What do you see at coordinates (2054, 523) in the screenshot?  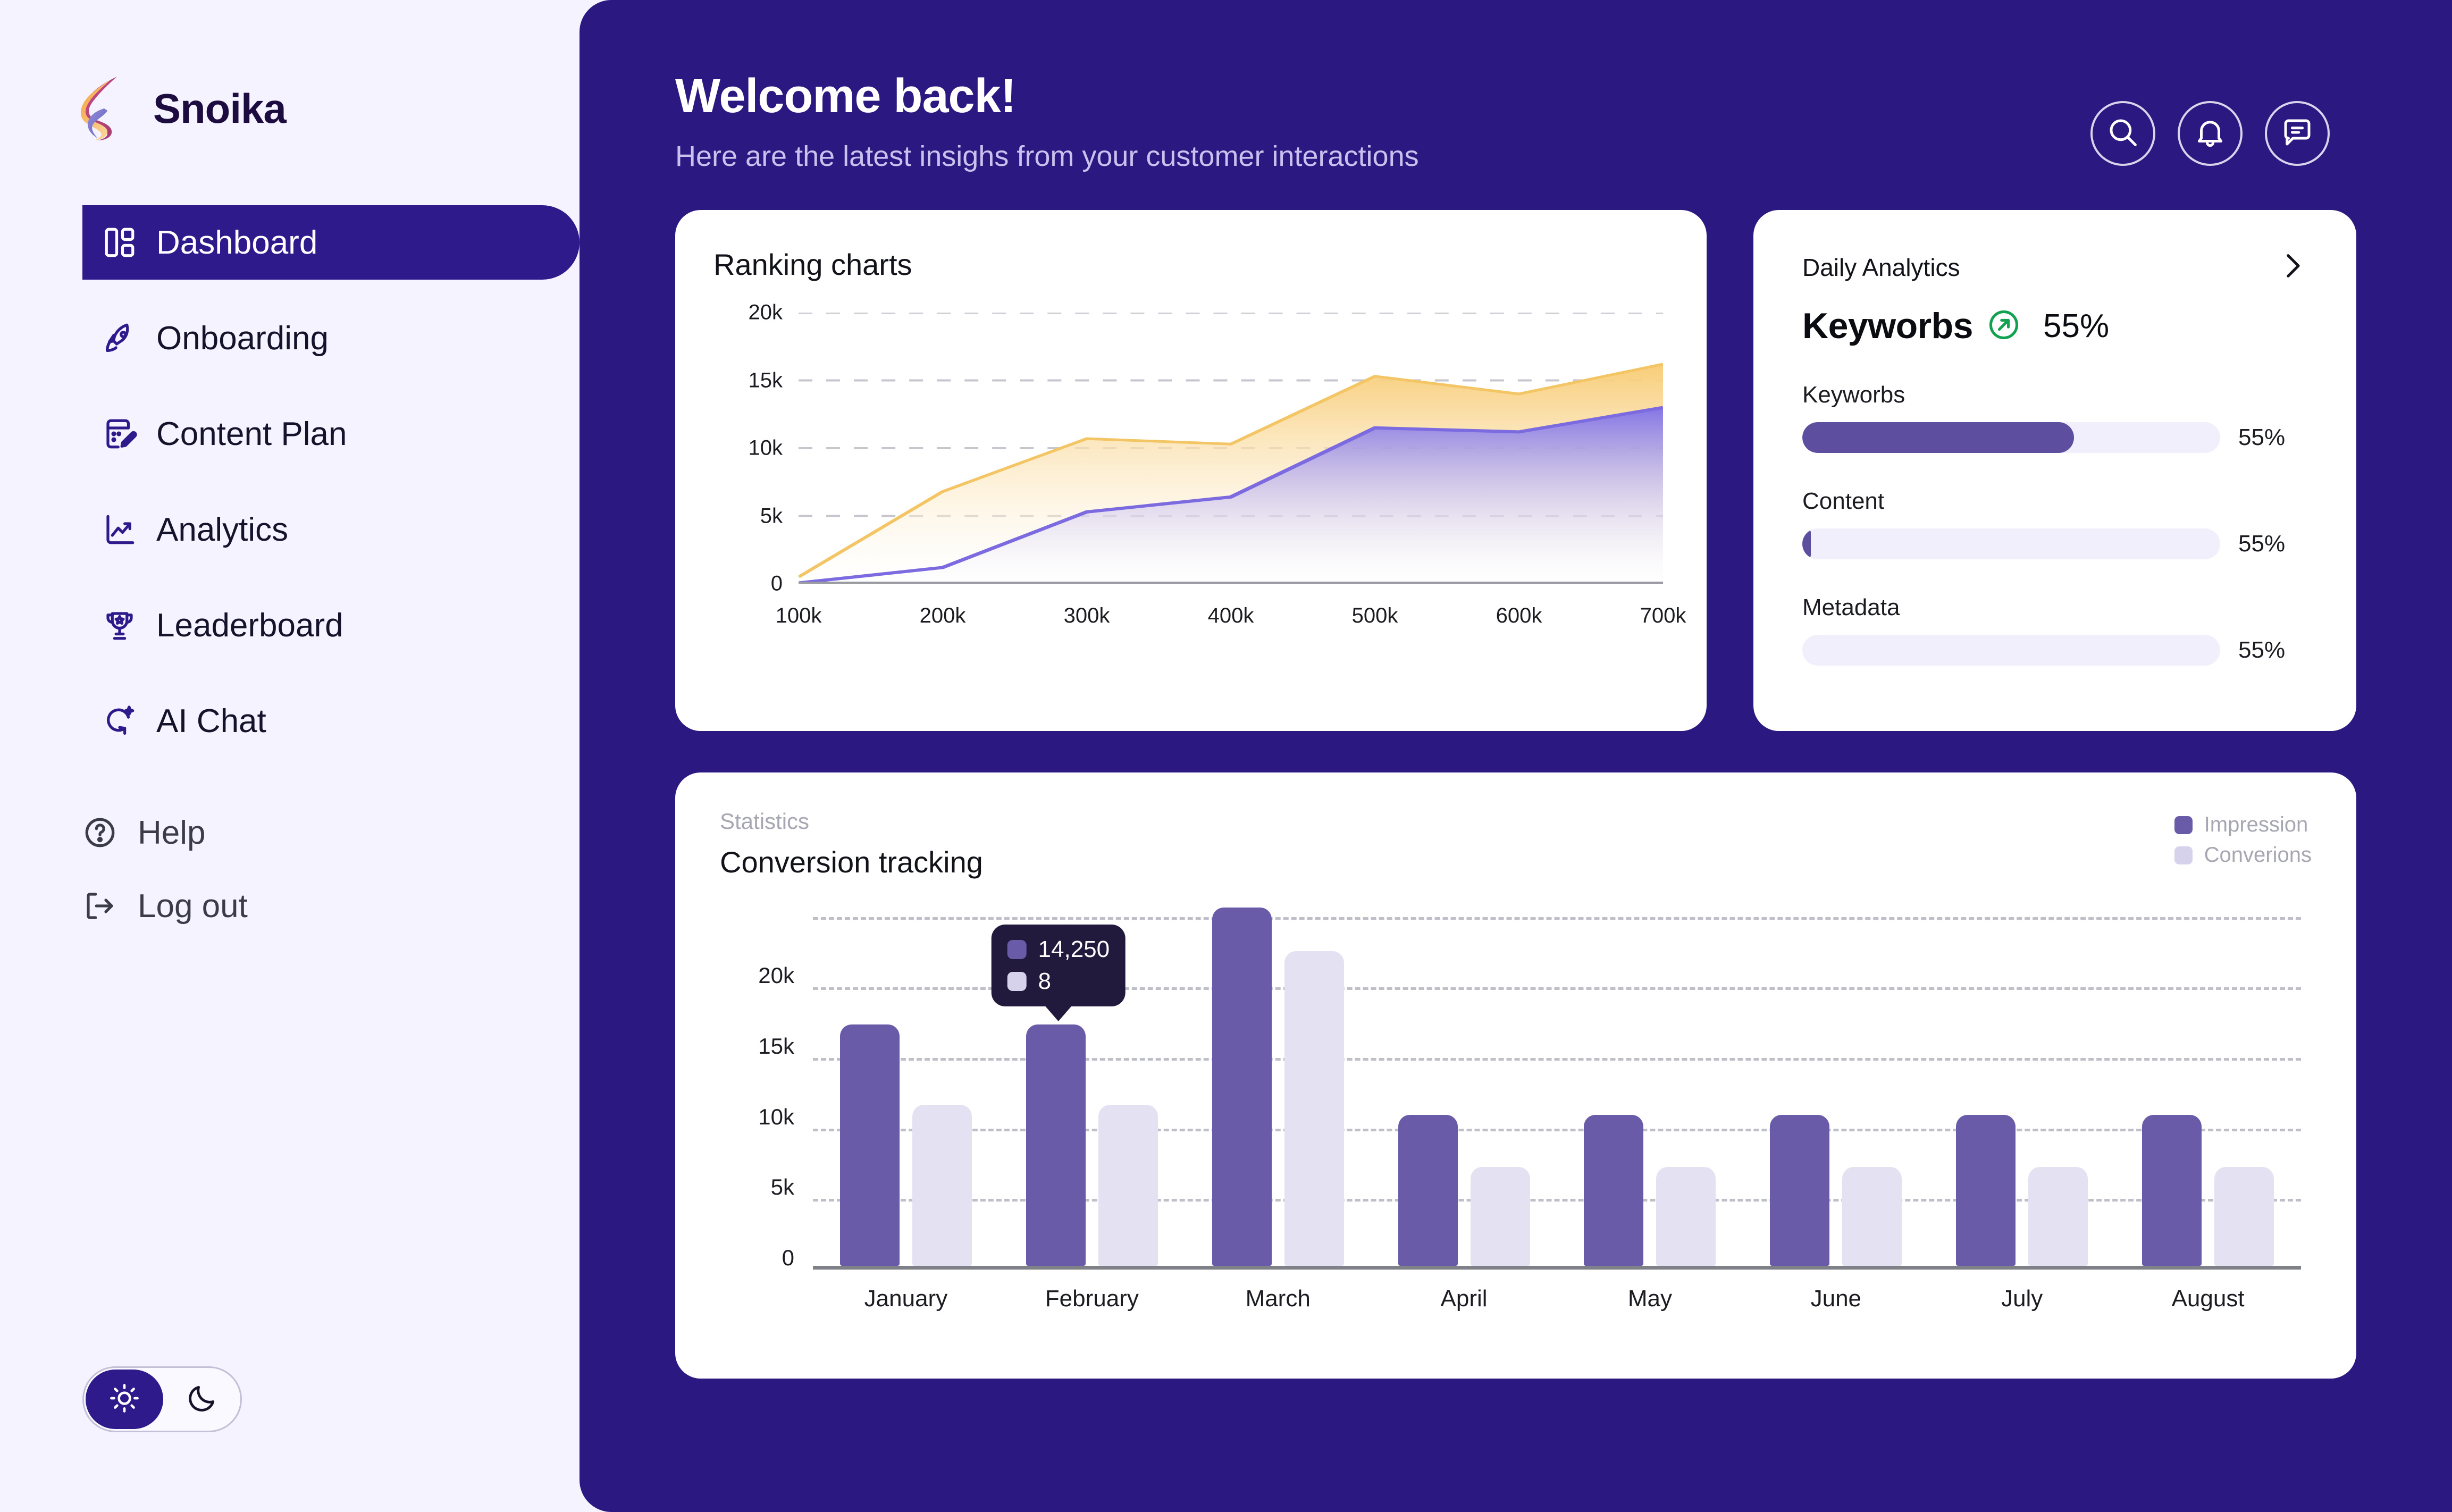 I see `metric-content: Content 55%` at bounding box center [2054, 523].